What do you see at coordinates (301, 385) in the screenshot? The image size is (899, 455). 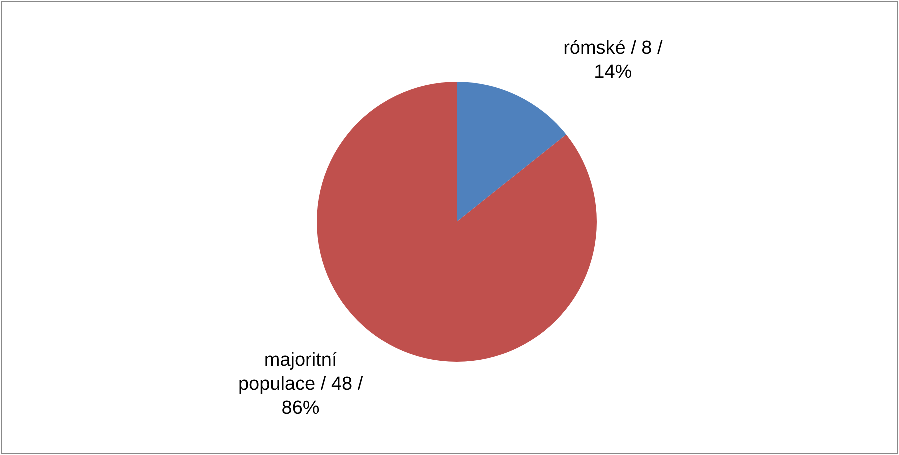 I see `slice-label: majoritní populace / 48 / 86%` at bounding box center [301, 385].